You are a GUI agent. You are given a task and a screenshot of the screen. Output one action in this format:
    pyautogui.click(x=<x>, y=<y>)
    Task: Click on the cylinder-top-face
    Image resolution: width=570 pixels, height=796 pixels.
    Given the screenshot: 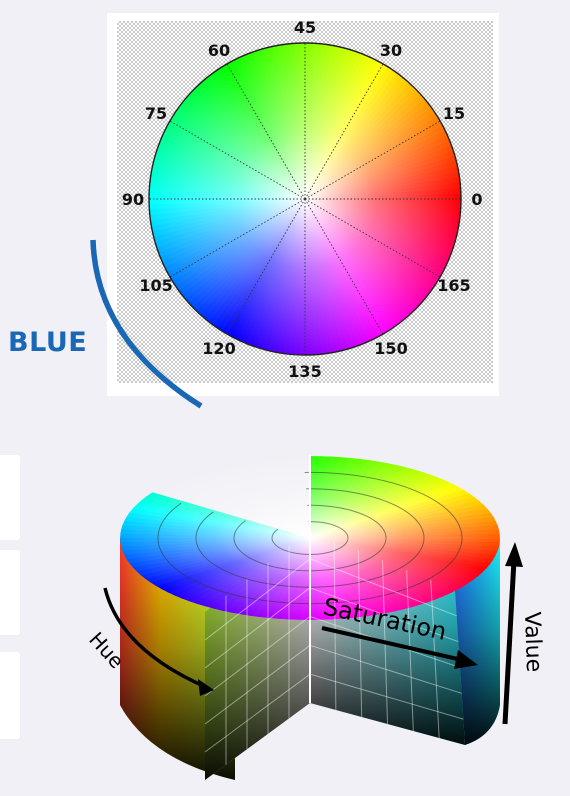 What is the action you would take?
    pyautogui.click(x=310, y=538)
    